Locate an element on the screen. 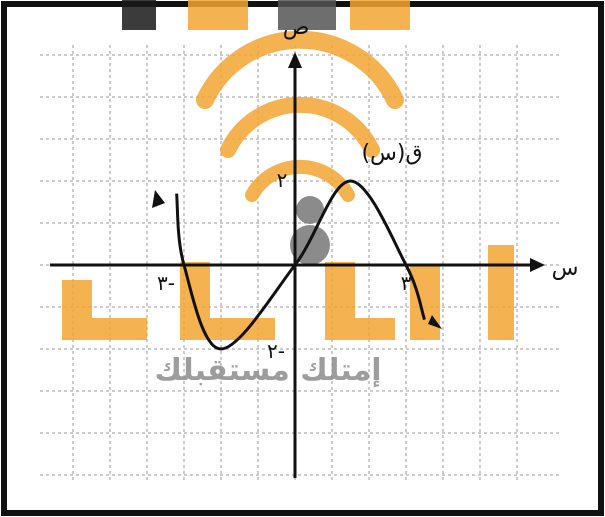 This screenshot has height=517, width=605. curve-arrow-left is located at coordinates (158, 199).